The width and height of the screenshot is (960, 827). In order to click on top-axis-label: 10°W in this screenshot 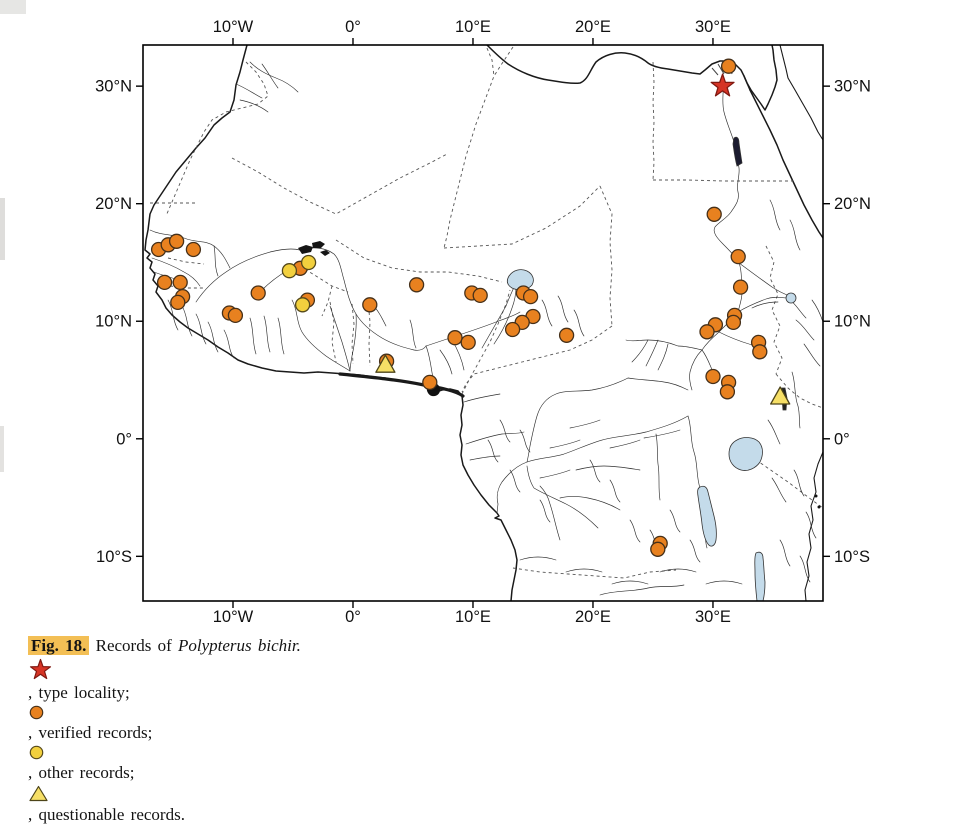, I will do `click(233, 27)`.